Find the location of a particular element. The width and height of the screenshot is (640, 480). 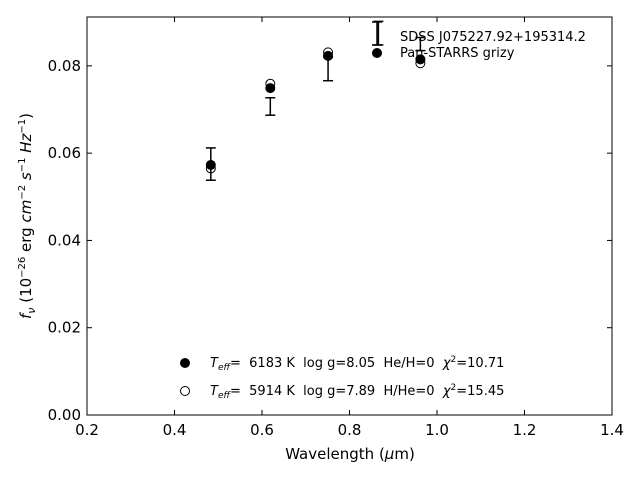

y-axis-label: fν (10−26 erg cm−2 s−1 Hz−1) is located at coordinates (27, 216).